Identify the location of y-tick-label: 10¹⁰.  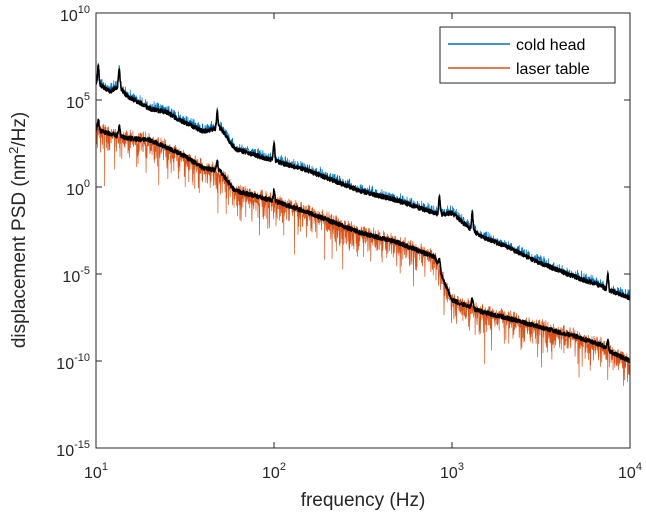
(75, 14).